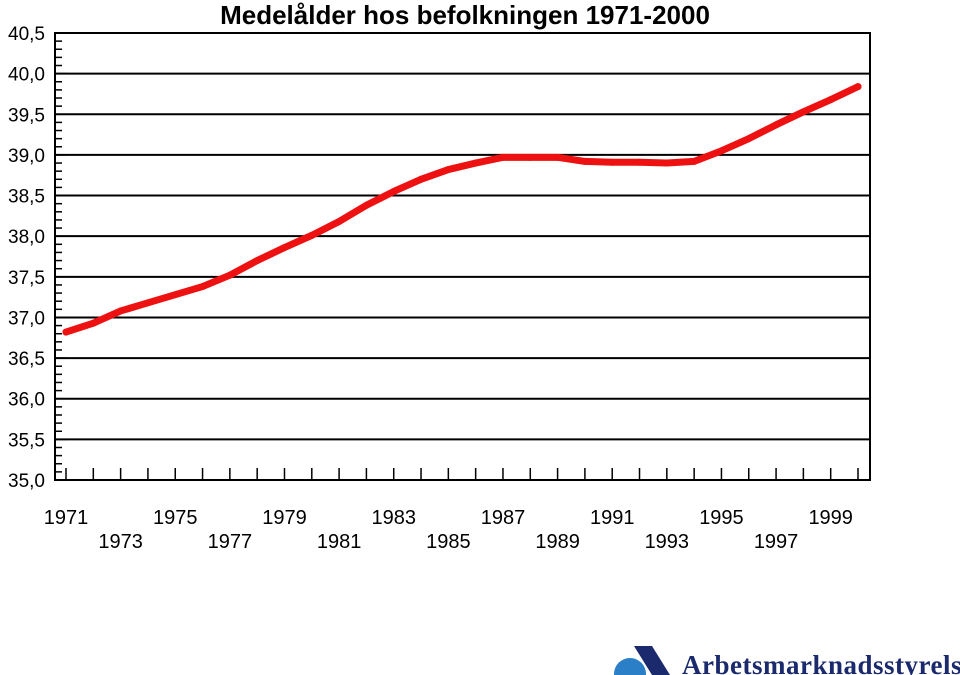 The height and width of the screenshot is (675, 960). Describe the element at coordinates (26, 237) in the screenshot. I see `y-tick-label: 38,0` at that location.